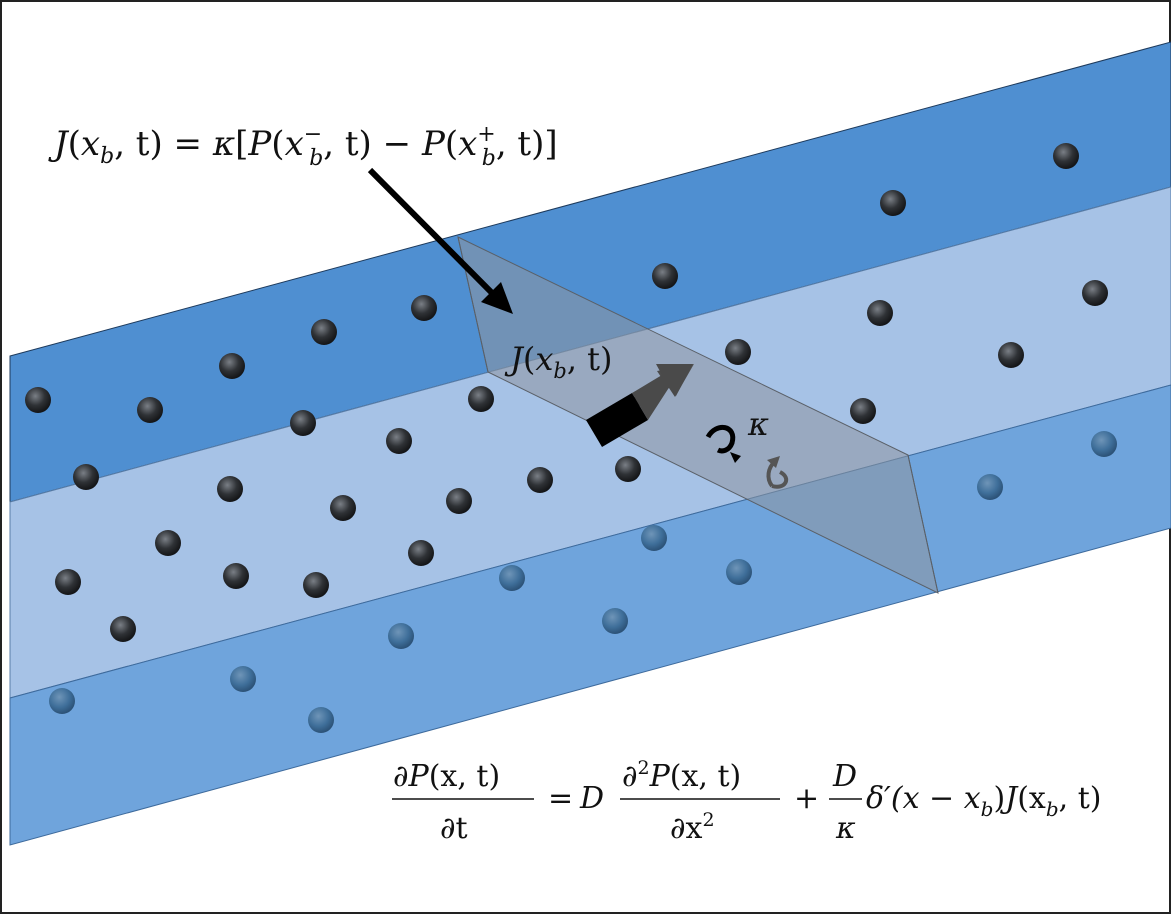  What do you see at coordinates (454, 828) in the screenshot?
I see `svg-text: ∂t` at bounding box center [454, 828].